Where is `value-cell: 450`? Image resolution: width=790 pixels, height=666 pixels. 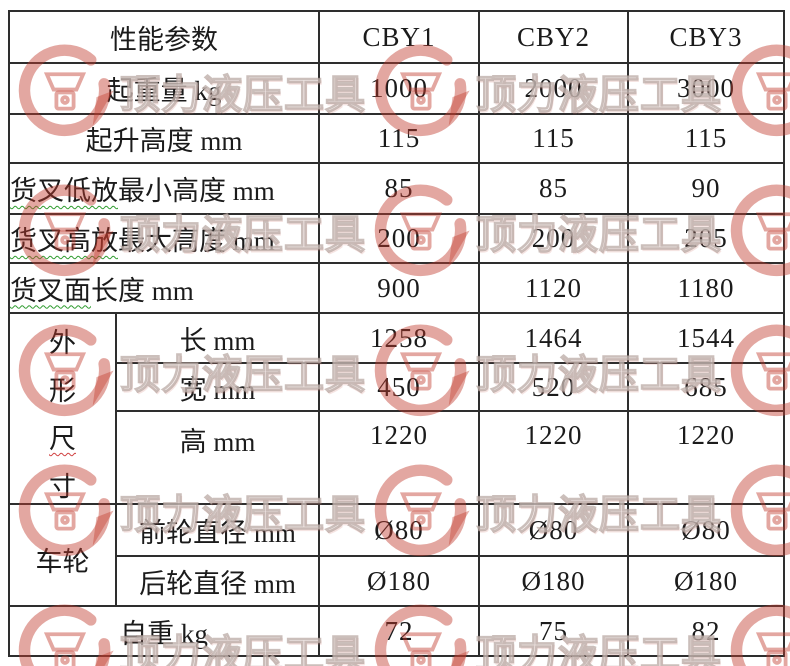 value-cell: 450 is located at coordinates (399, 387).